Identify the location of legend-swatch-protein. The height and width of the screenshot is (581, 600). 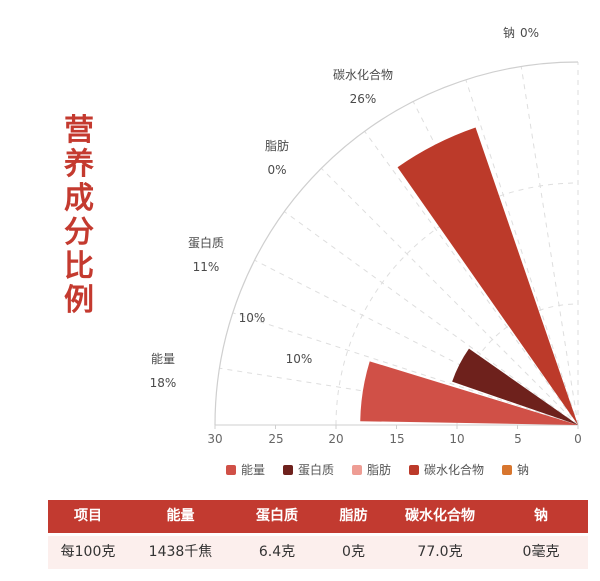
(287, 469).